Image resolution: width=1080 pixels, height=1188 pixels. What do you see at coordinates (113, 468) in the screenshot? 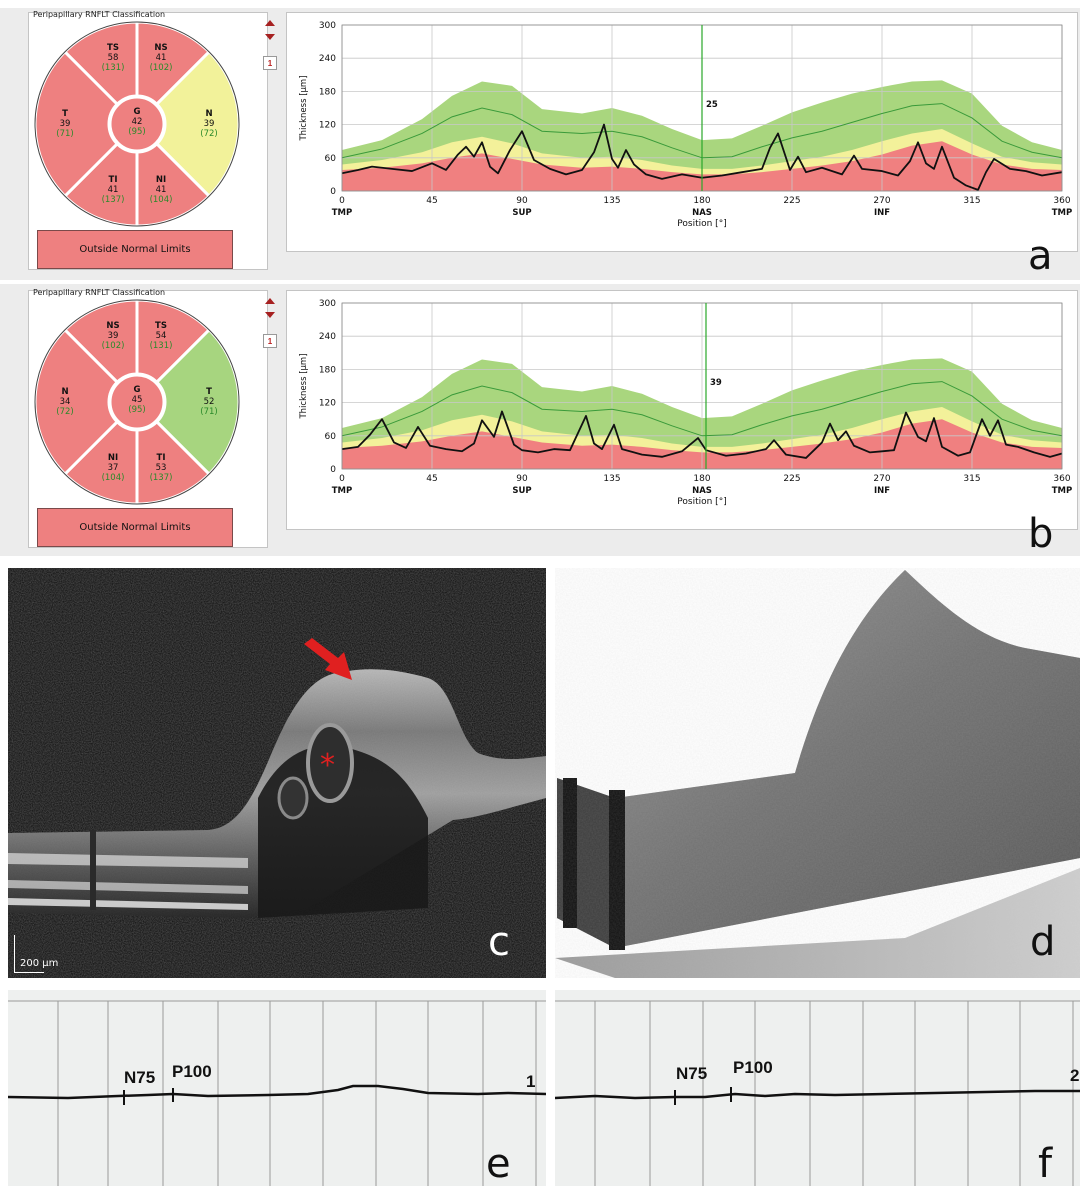
I see `sector-lower-left-value: 37` at bounding box center [113, 468].